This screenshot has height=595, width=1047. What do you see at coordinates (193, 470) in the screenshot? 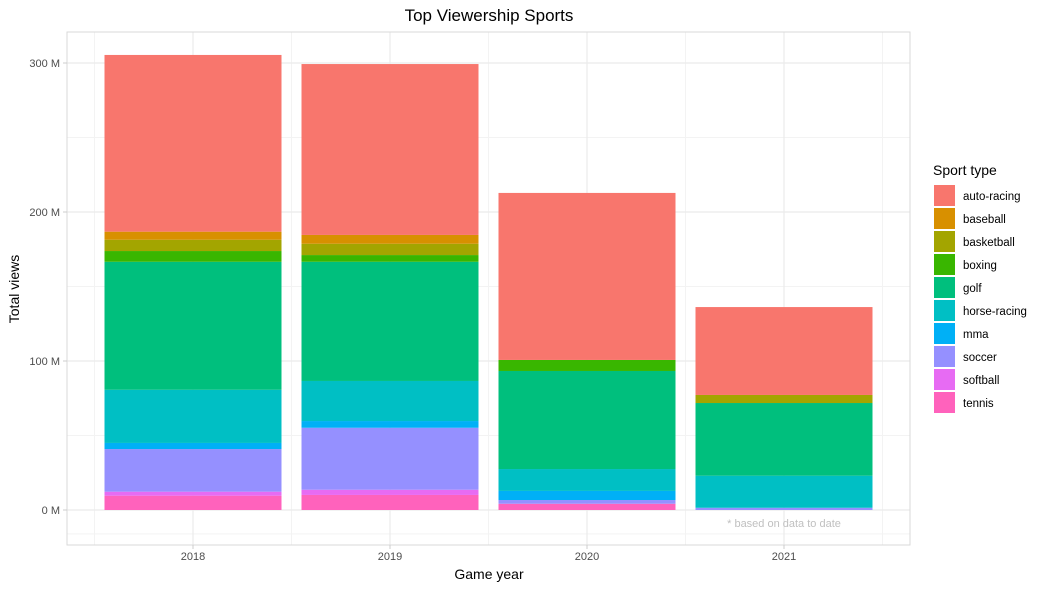
I see `bar-segment-soccer-2018` at bounding box center [193, 470].